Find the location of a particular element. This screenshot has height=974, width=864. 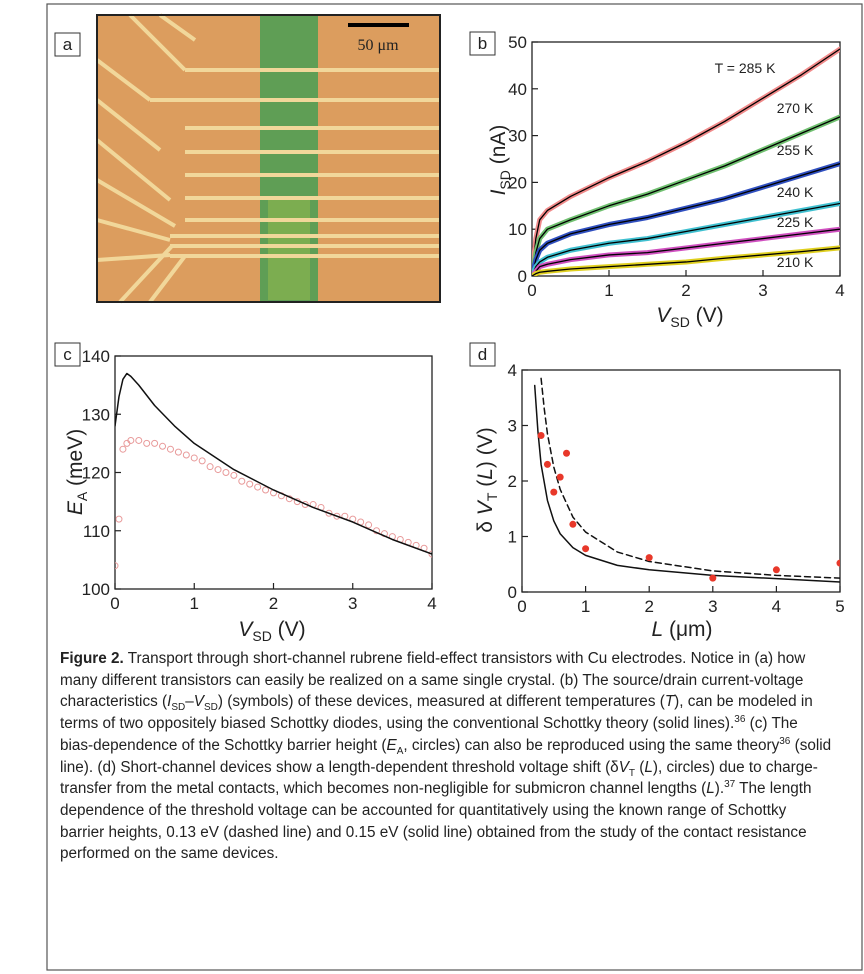

plot: 0 1 2 3 4 0 1 2 3 4 5 is located at coordinates (676, 488).